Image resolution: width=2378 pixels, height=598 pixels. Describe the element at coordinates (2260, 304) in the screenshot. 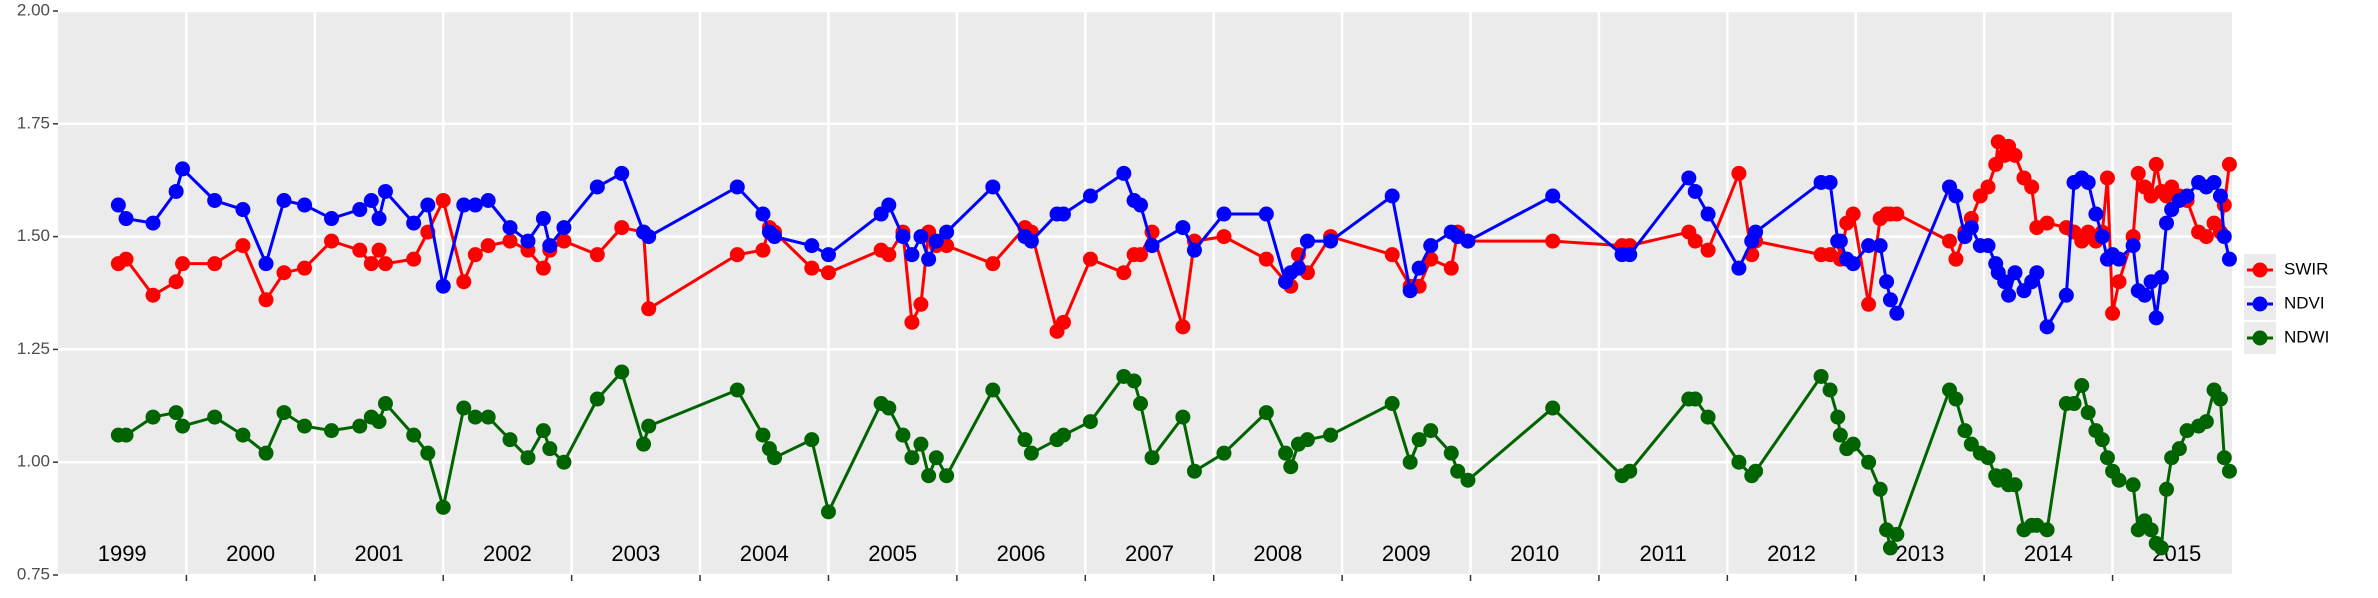

I see `legend-dot` at that location.